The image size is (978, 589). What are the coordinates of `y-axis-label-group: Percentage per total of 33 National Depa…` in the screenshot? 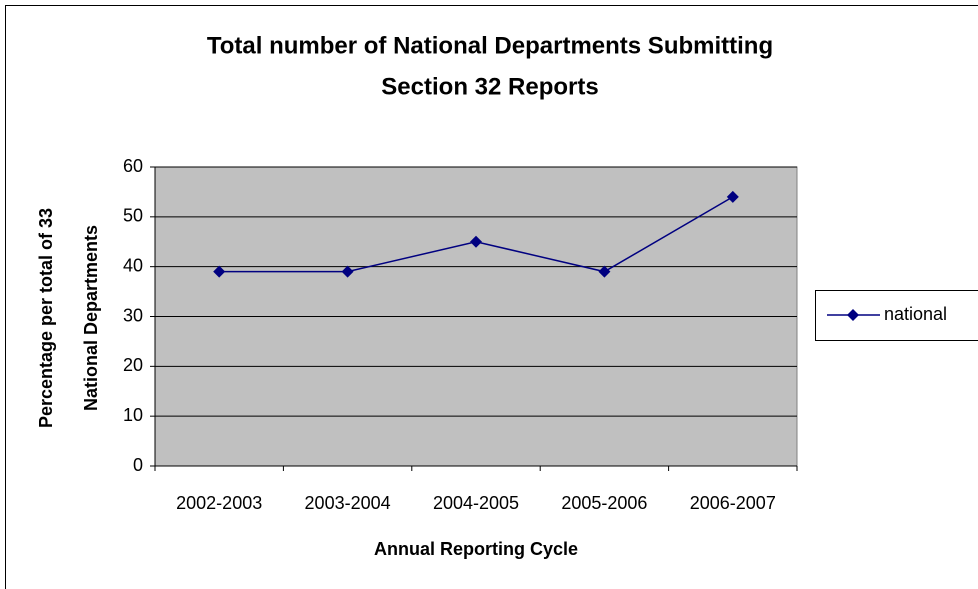 It's located at (68, 318).